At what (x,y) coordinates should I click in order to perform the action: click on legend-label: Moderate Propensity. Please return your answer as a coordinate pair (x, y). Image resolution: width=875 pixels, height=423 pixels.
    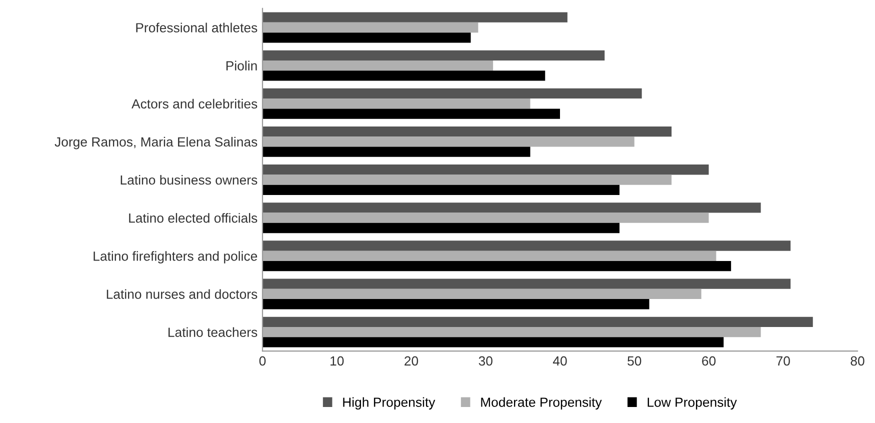
    Looking at the image, I should click on (541, 403).